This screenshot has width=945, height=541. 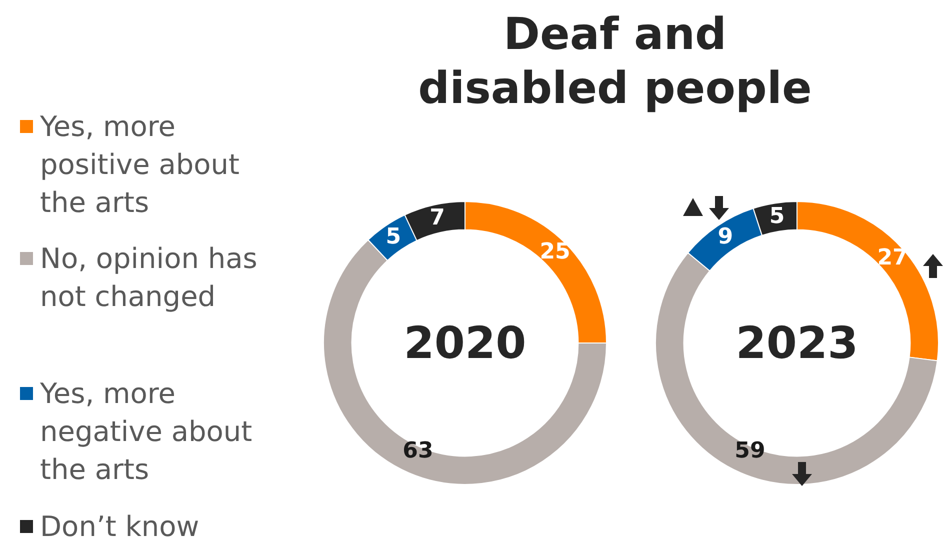 I want to click on text: 2020, so click(x=465, y=343).